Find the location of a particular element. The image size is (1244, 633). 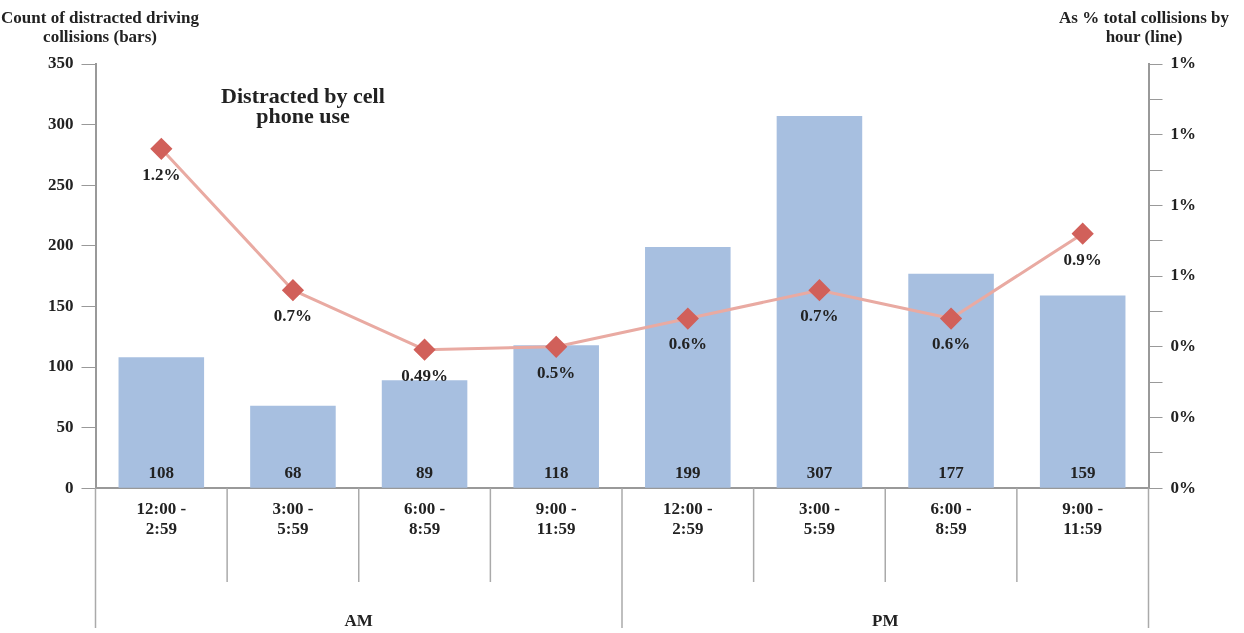

y-axis-title: Count of distracted driving collisions (bars) is located at coordinates (100, 27).